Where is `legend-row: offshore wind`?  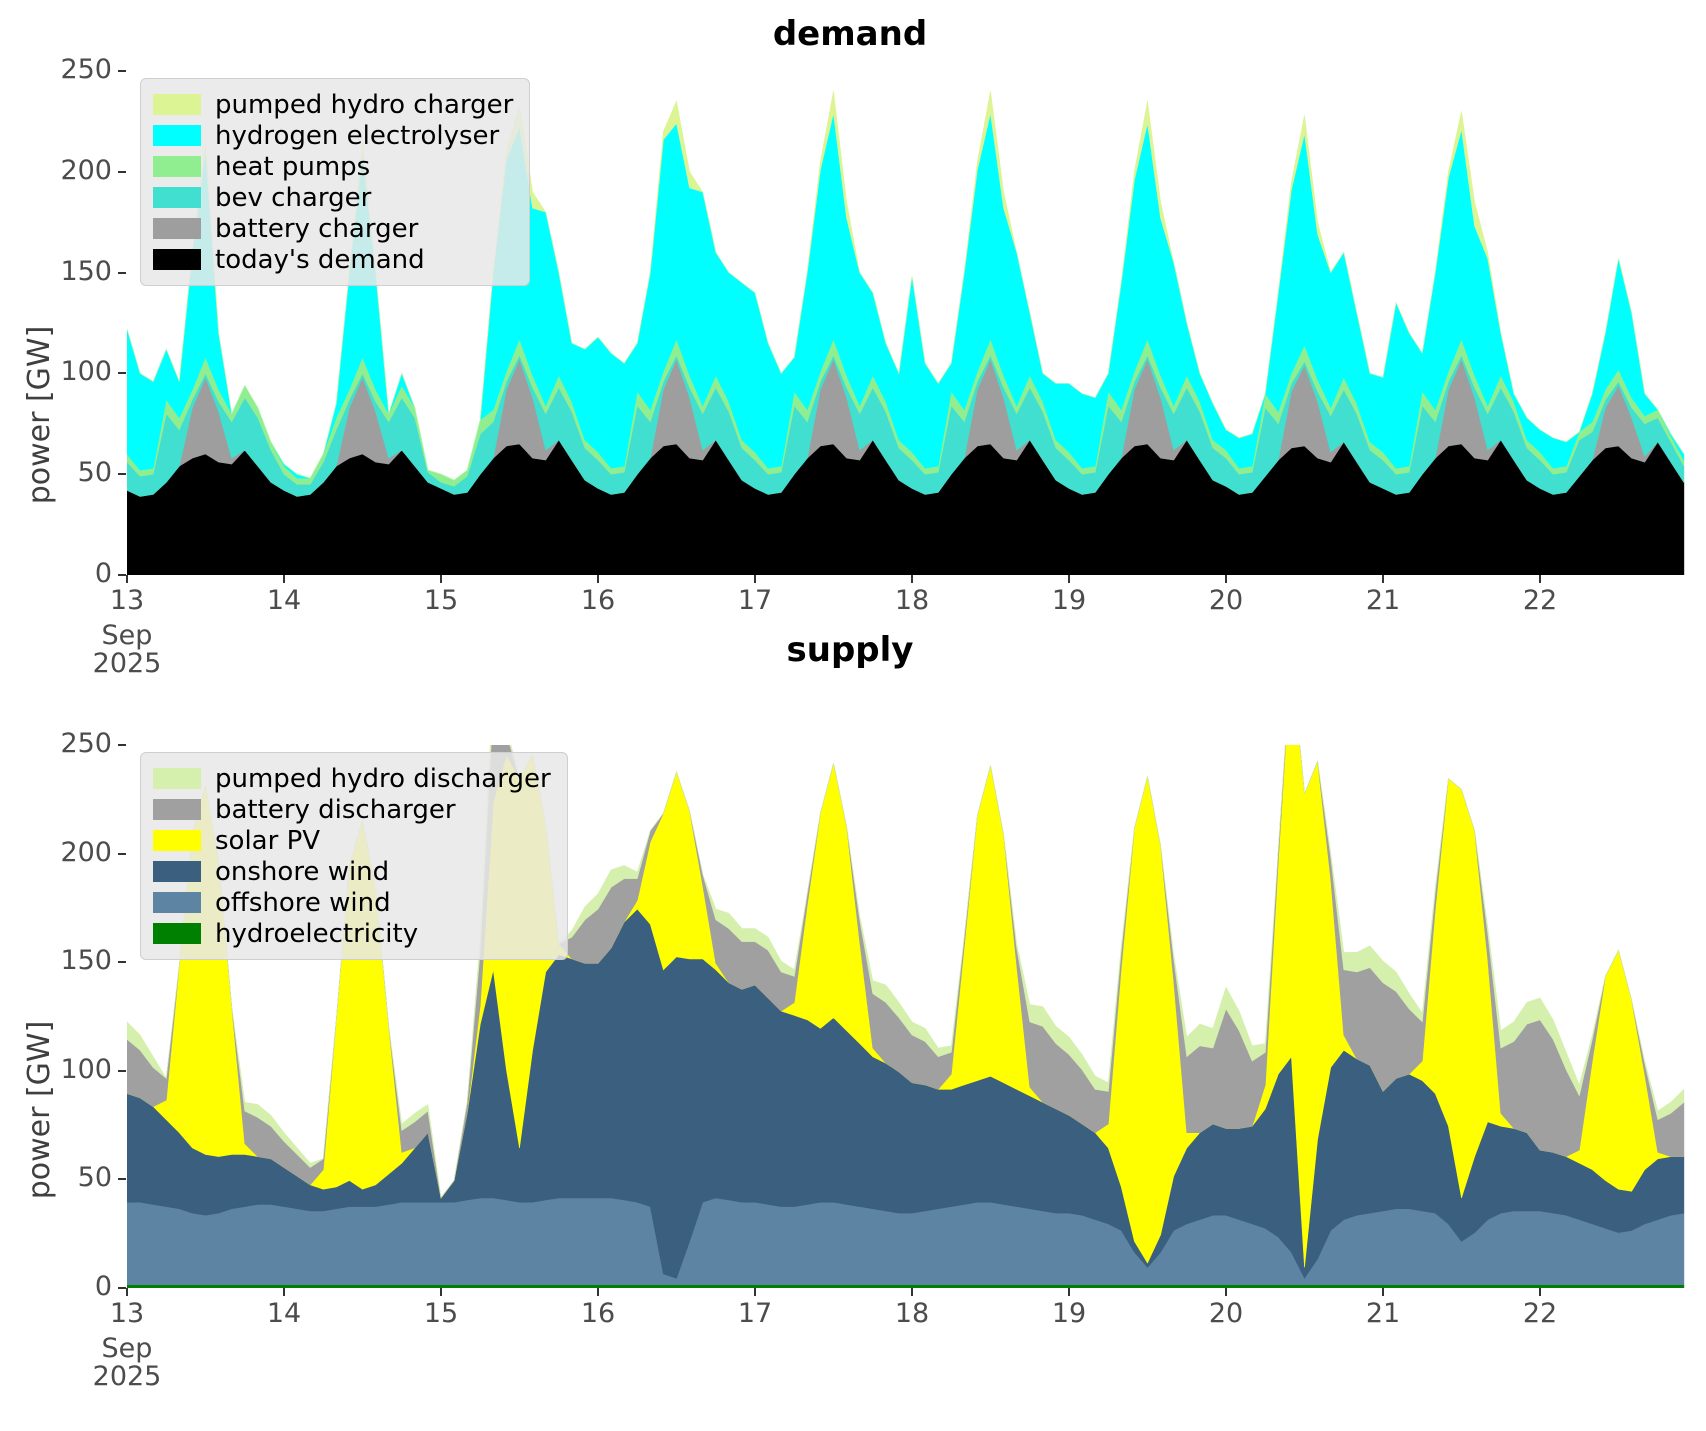
legend-row: offshore wind is located at coordinates (352, 902).